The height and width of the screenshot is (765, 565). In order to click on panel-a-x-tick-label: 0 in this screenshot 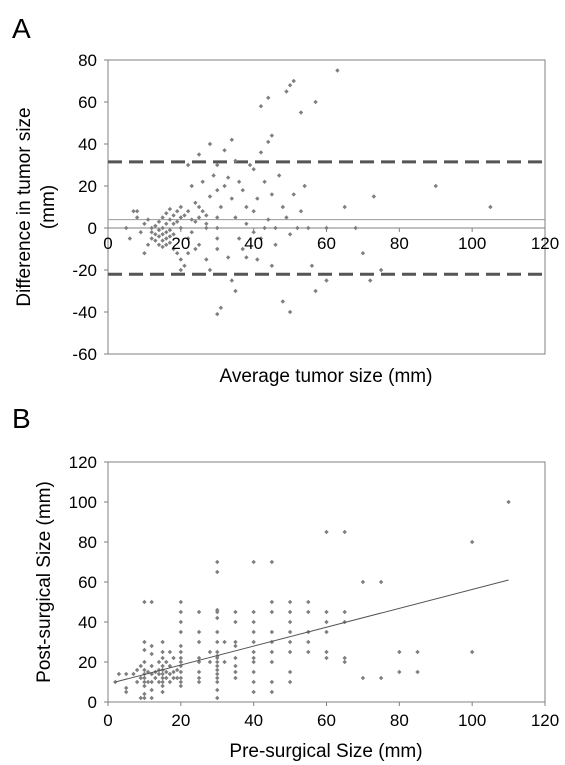, I will do `click(107, 243)`.